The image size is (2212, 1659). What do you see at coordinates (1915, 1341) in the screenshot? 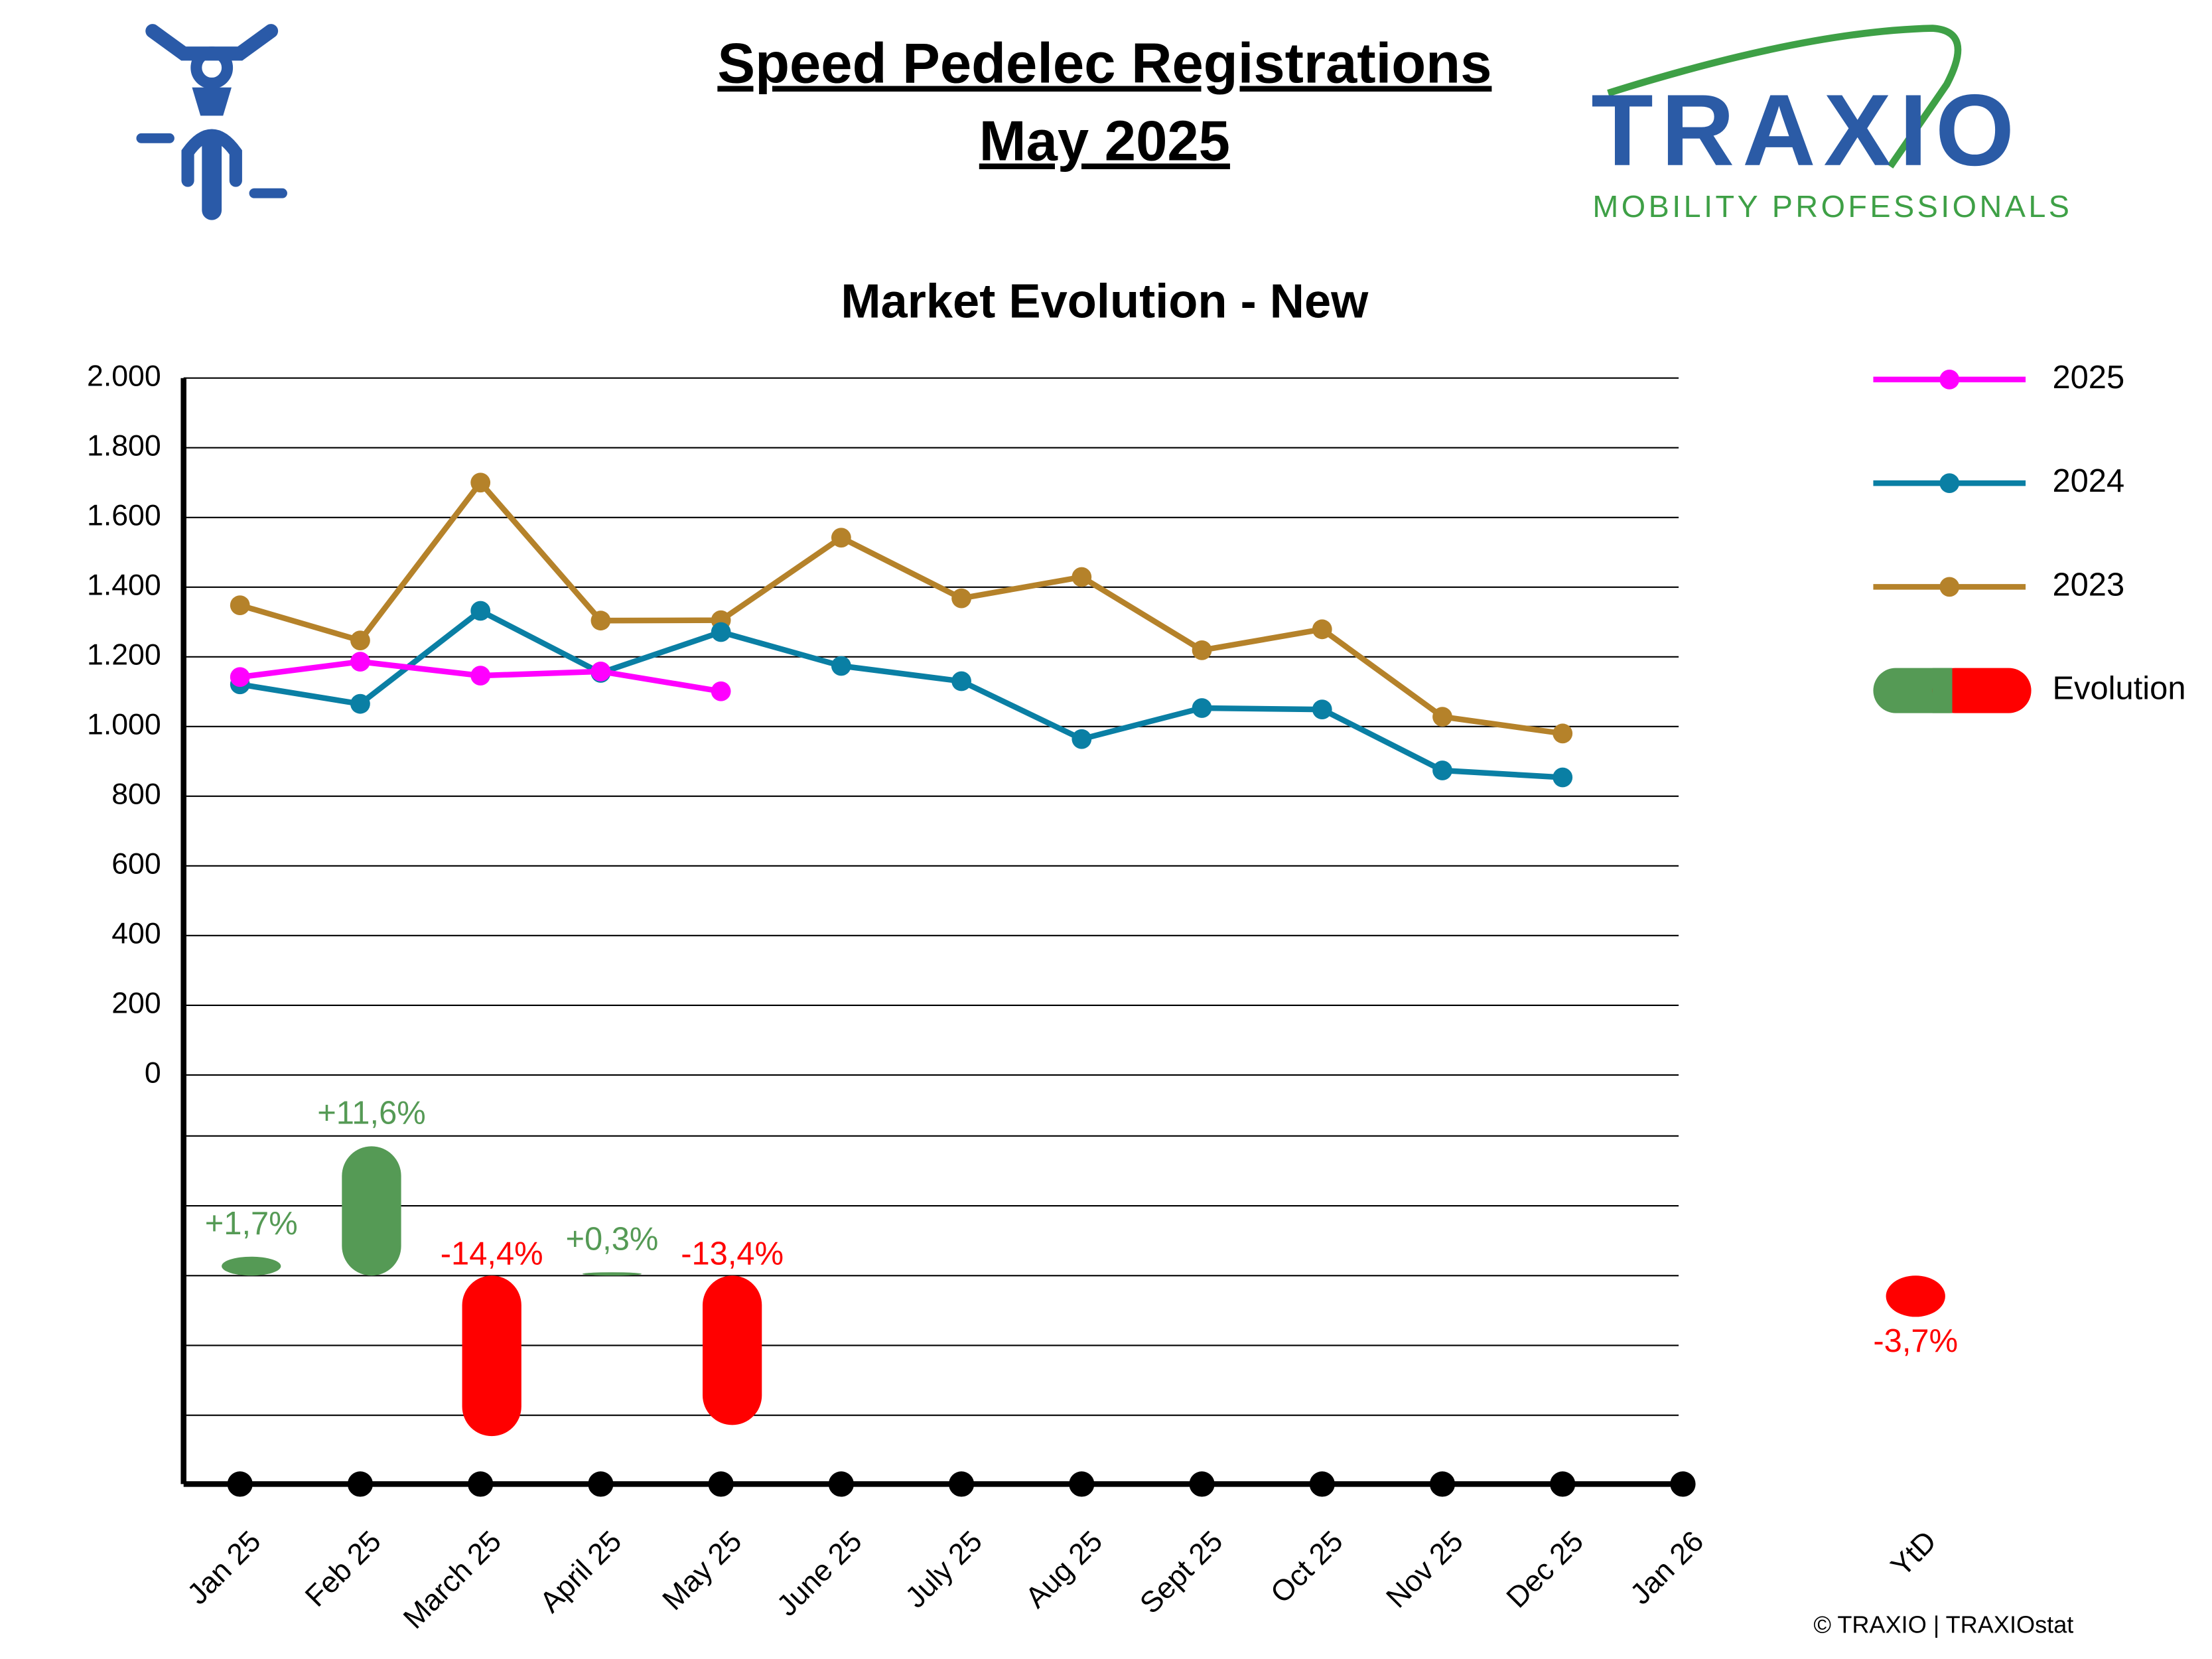
I see `evolution-label: -3,7%` at bounding box center [1915, 1341].